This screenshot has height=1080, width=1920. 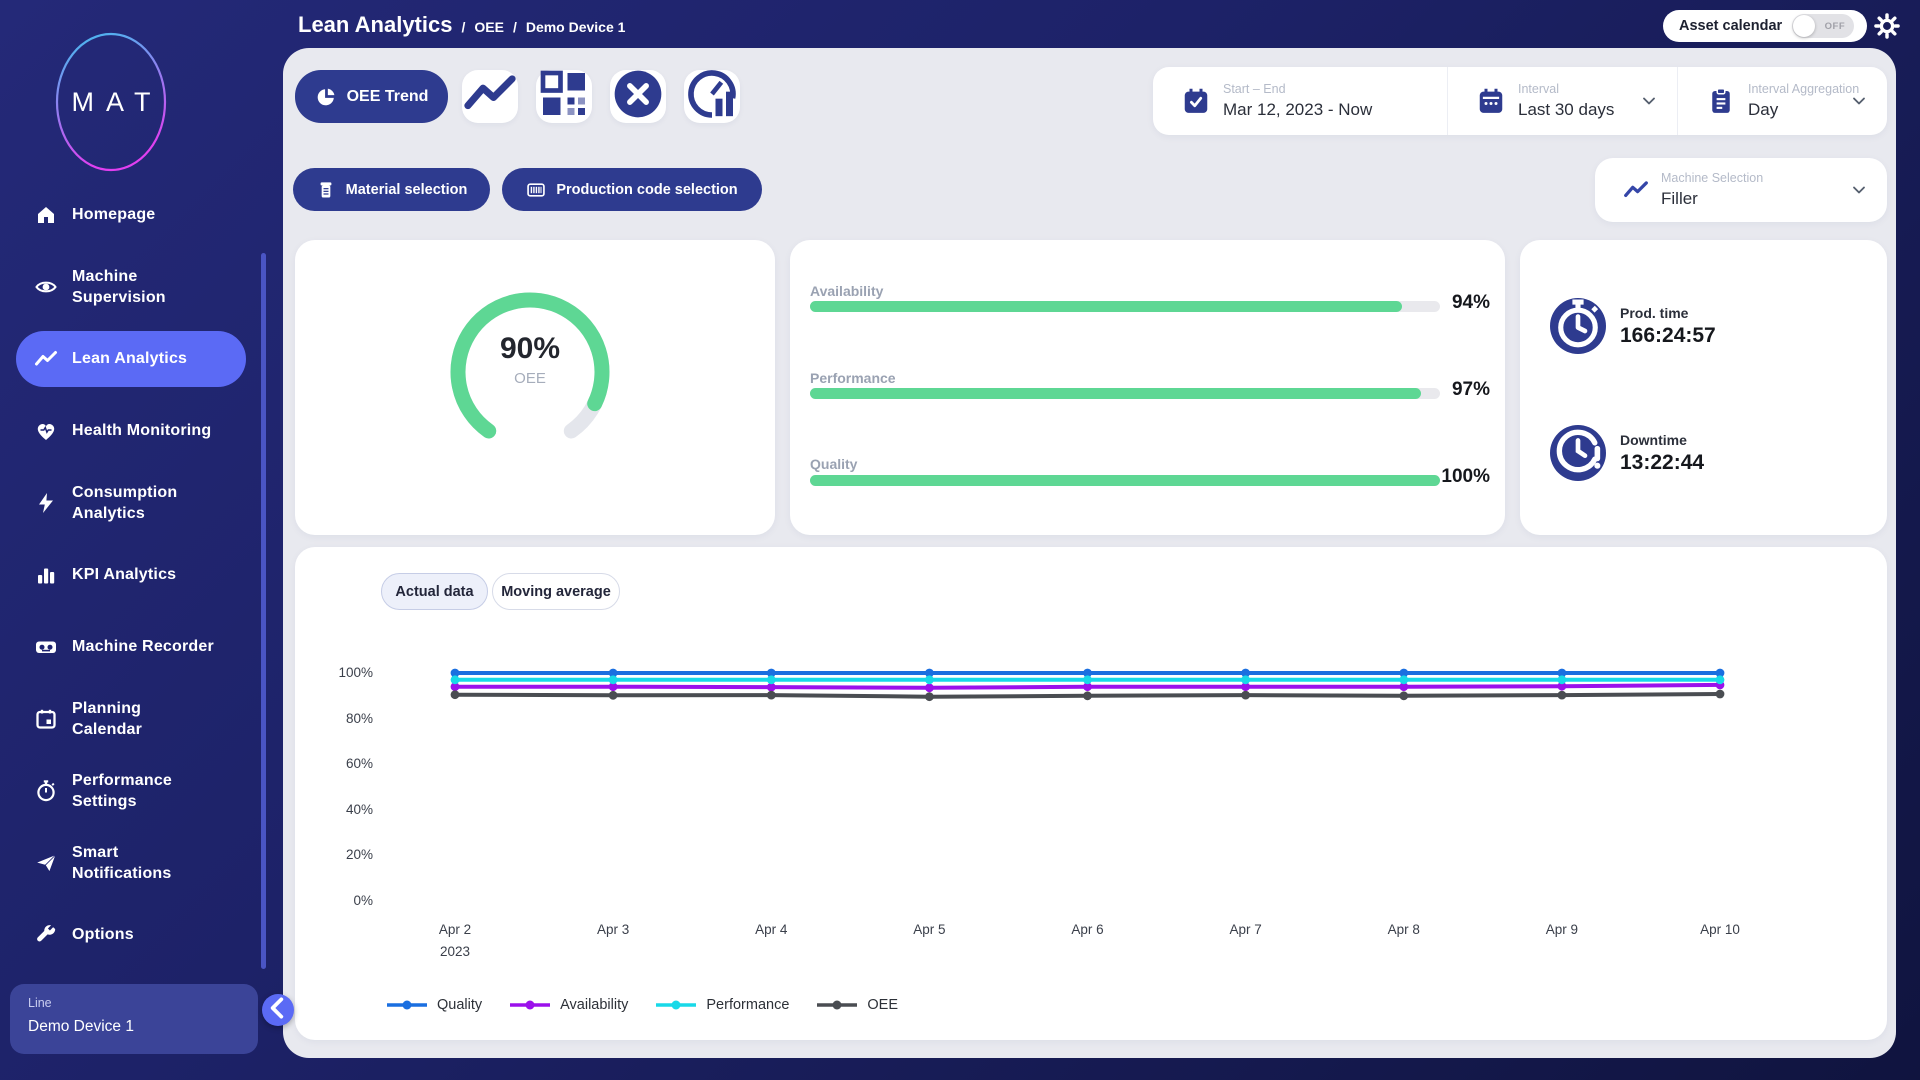 What do you see at coordinates (1465, 476) in the screenshot?
I see `bar-value: 100%` at bounding box center [1465, 476].